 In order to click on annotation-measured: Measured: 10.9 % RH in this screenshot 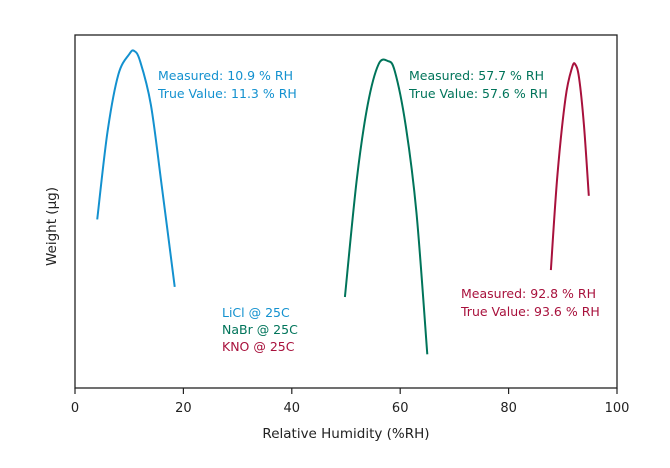, I will do `click(225, 75)`.